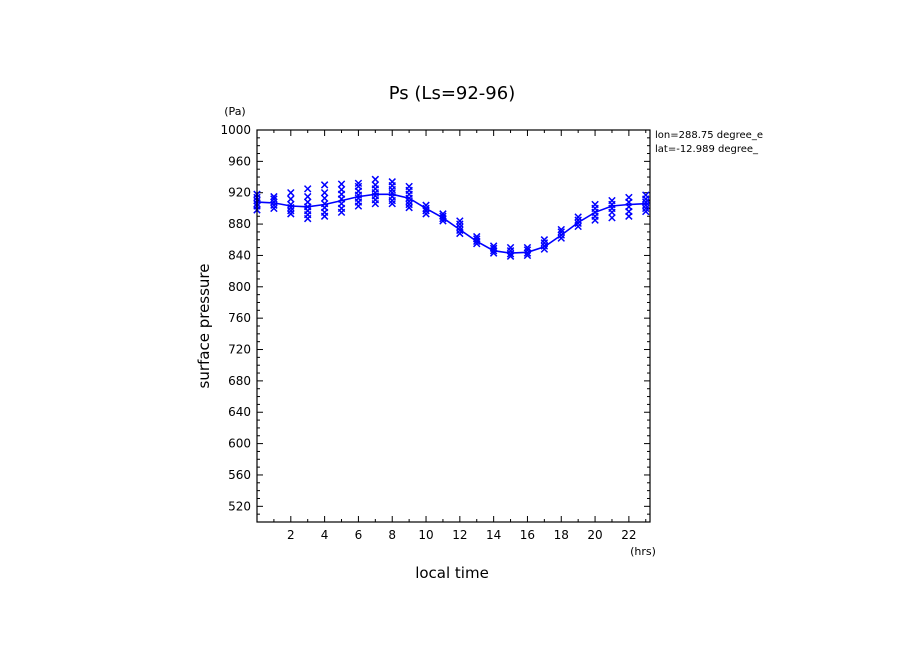 Image resolution: width=904 pixels, height=654 pixels. What do you see at coordinates (452, 93) in the screenshot?
I see `chart-title: Ps (Ls=92-96)` at bounding box center [452, 93].